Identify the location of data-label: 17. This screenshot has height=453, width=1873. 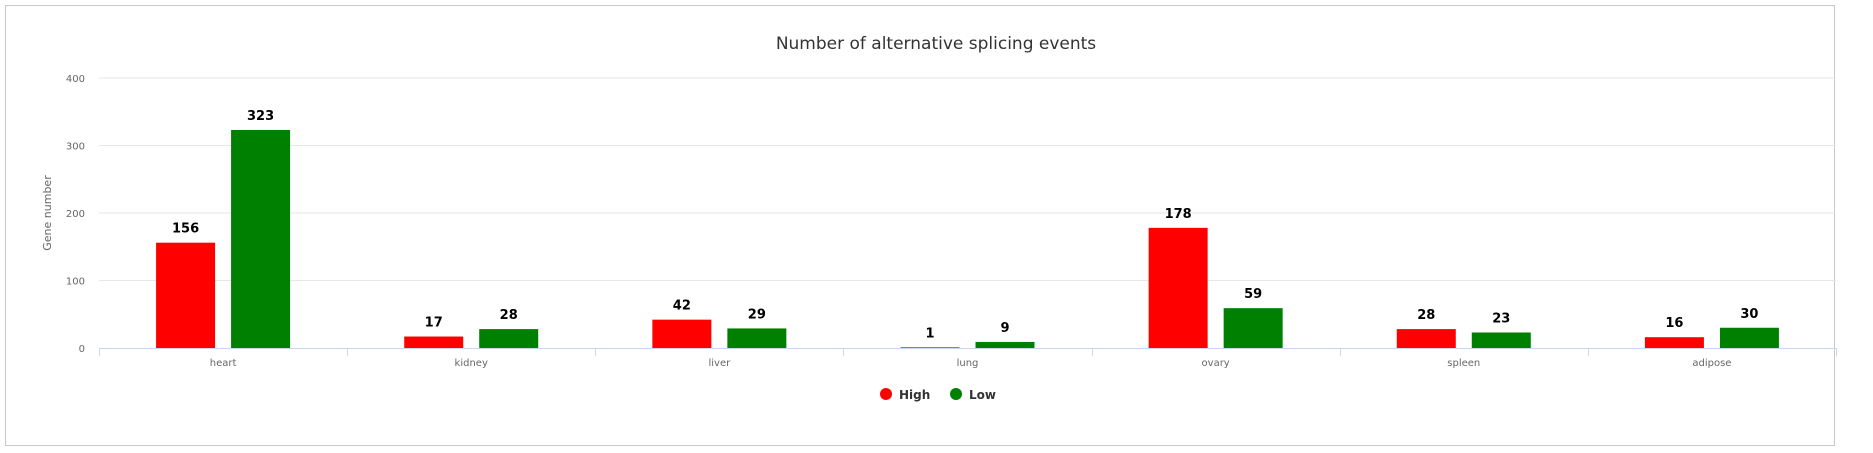
(434, 323).